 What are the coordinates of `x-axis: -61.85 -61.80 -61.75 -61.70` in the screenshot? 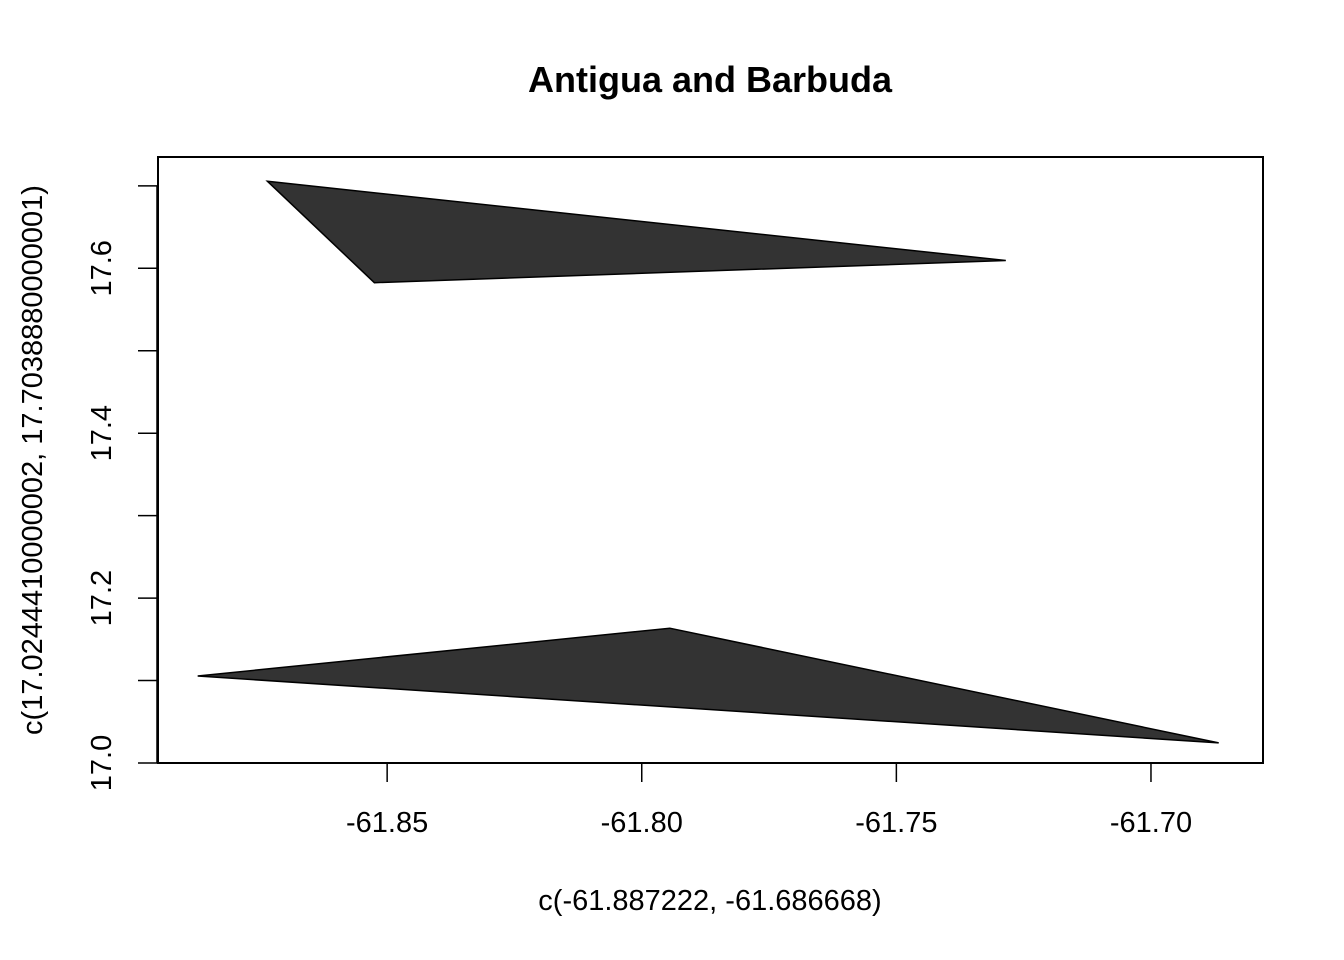 It's located at (769, 800).